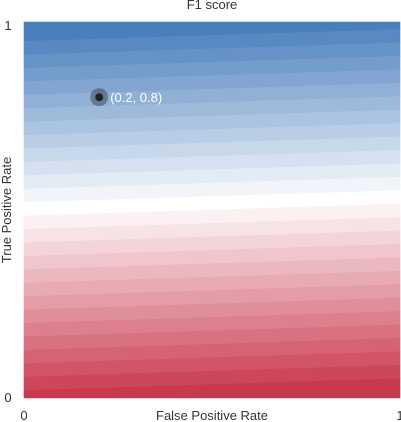  I want to click on y-tick-top: 1, so click(7, 25).